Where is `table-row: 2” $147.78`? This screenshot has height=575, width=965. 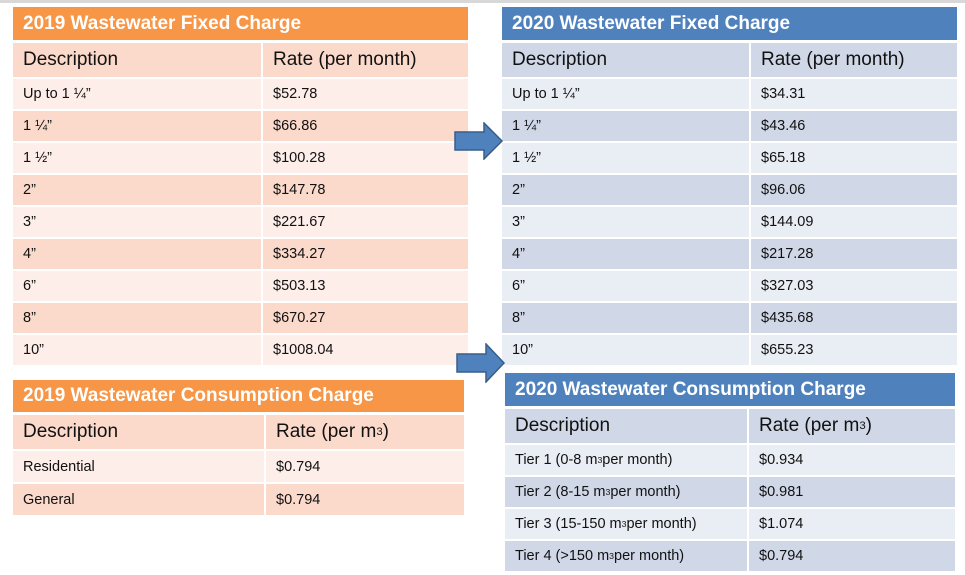
table-row: 2” $147.78 is located at coordinates (240, 190).